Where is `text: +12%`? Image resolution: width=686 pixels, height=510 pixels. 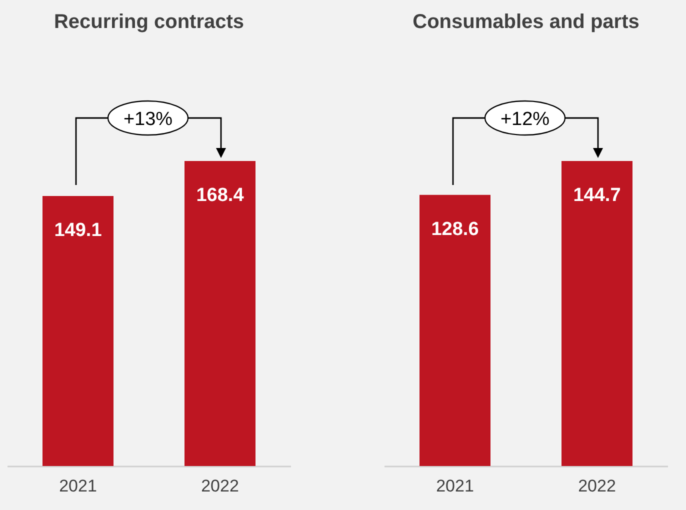 text: +12% is located at coordinates (525, 119).